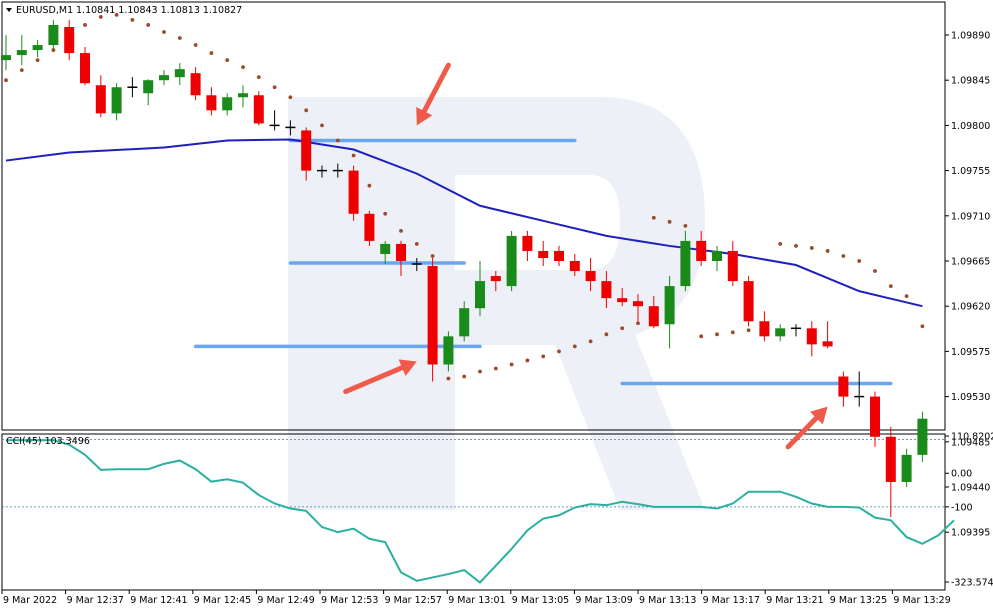 This screenshot has height=610, width=993. What do you see at coordinates (349, 600) in the screenshot?
I see `time-tick-label: 9 Mar 12:53` at bounding box center [349, 600].